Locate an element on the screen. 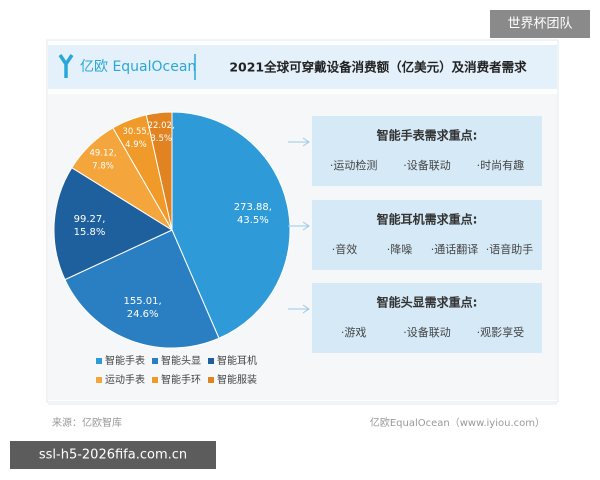 The height and width of the screenshot is (480, 600). percent-label: 43.5% is located at coordinates (253, 220).